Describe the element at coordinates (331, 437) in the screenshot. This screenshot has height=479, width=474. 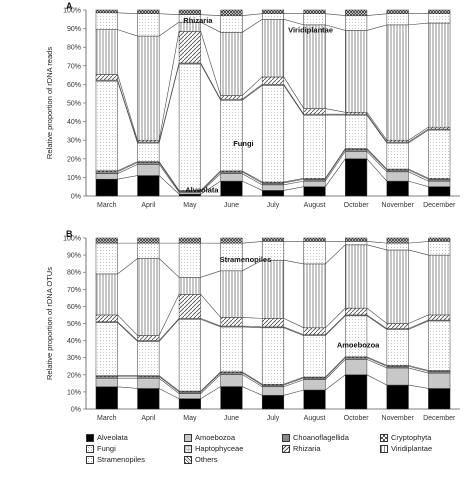
I see `legend-item: Choanoflagellida` at that location.